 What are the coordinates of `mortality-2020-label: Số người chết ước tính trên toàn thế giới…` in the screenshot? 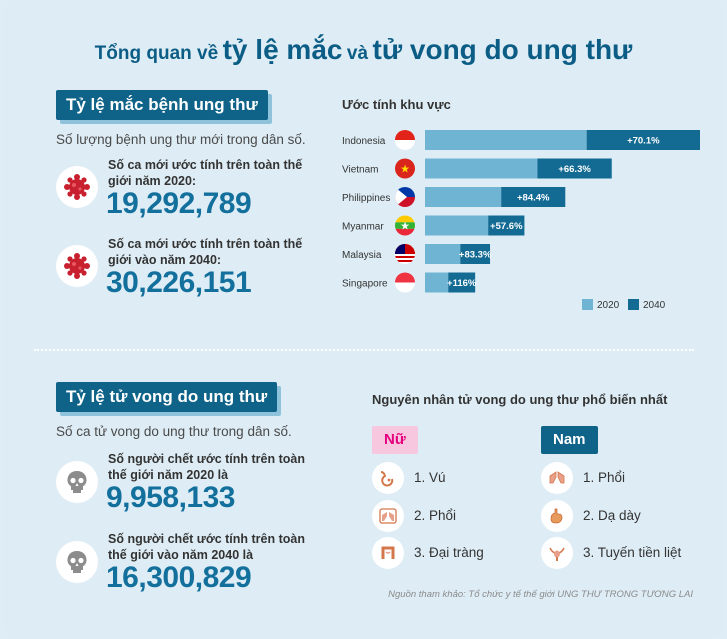 It's located at (206, 467).